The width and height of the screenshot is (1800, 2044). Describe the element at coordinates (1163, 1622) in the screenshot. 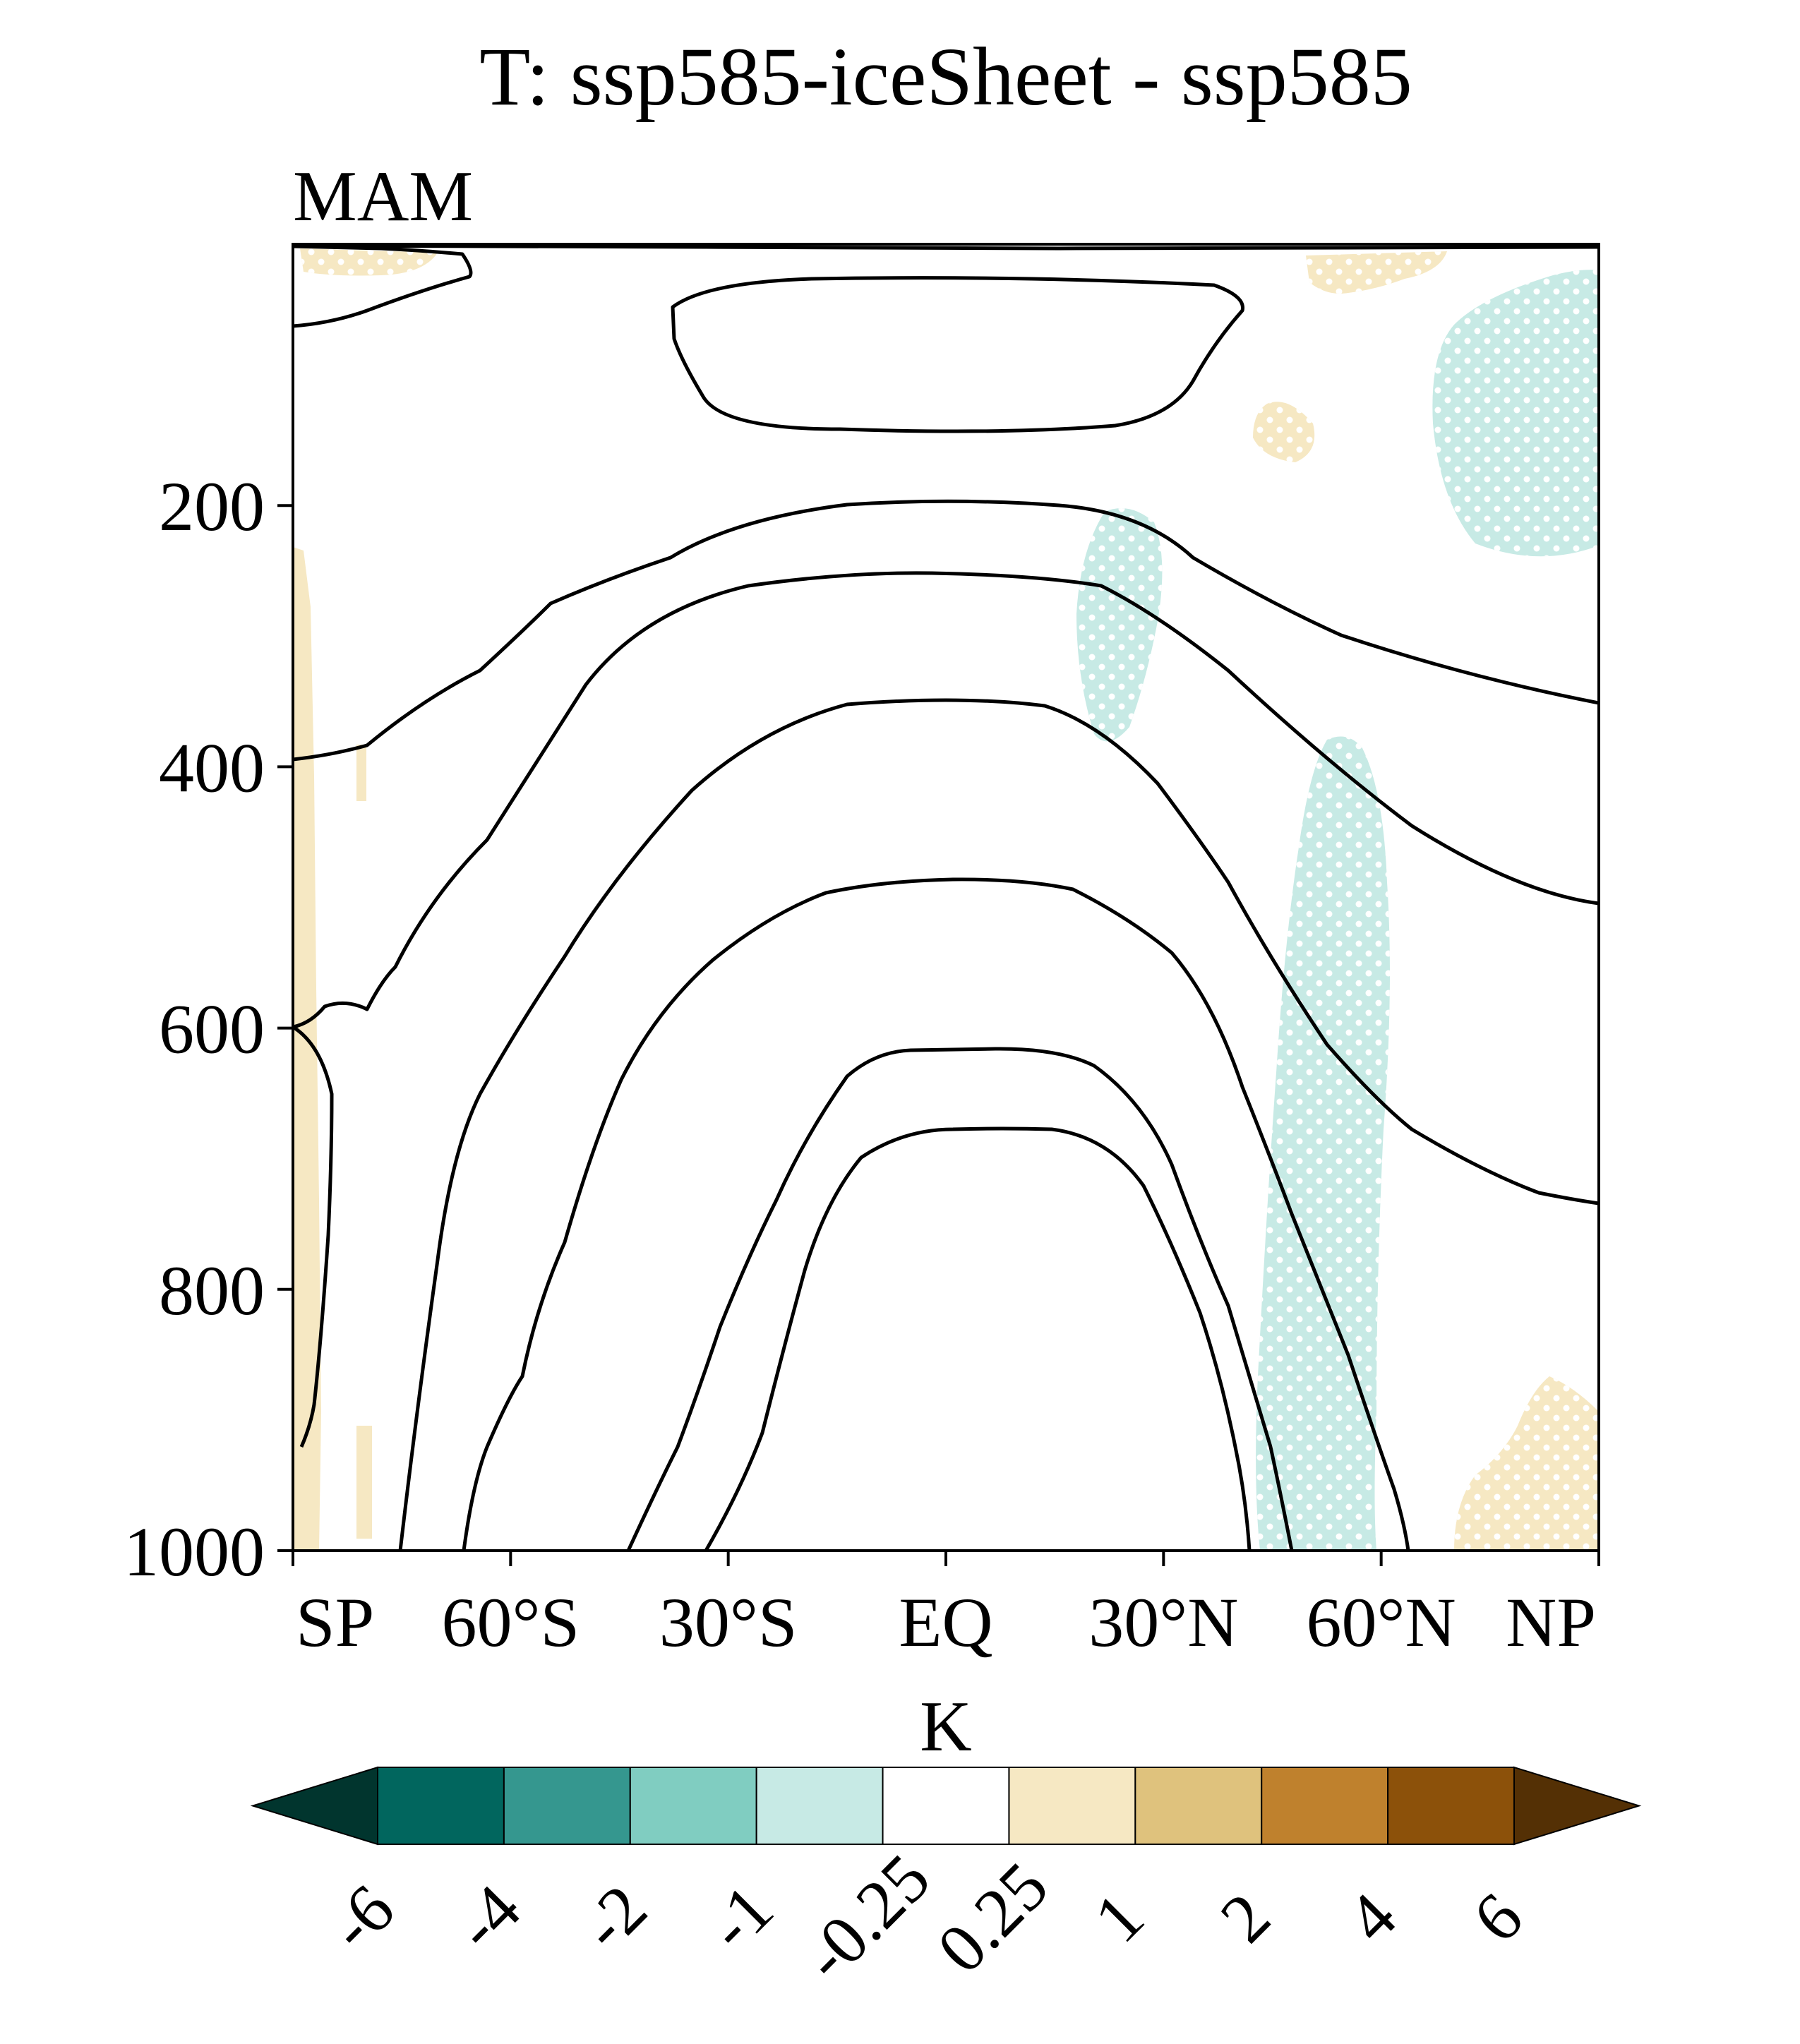

I see `x-tick-label: 30°N` at that location.